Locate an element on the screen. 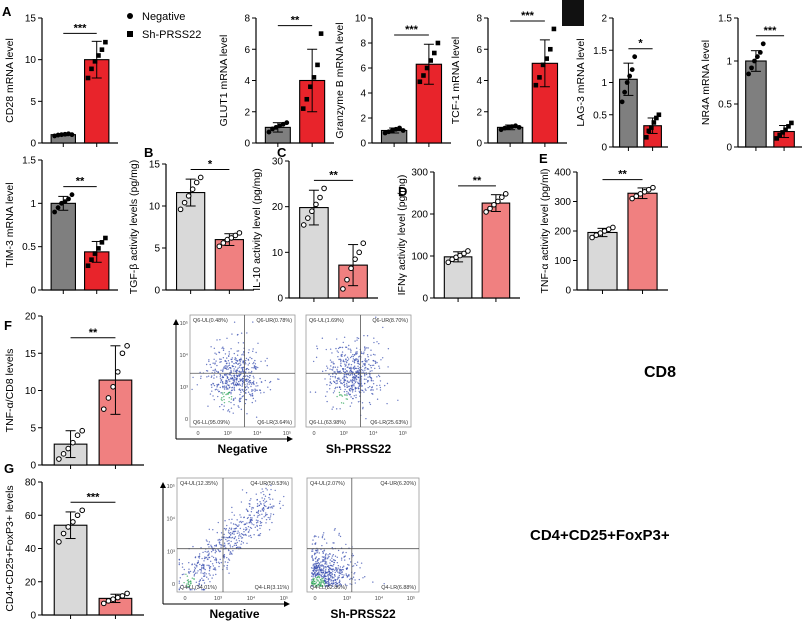 The image size is (809, 621). significance-label: ** is located at coordinates (295, 21).